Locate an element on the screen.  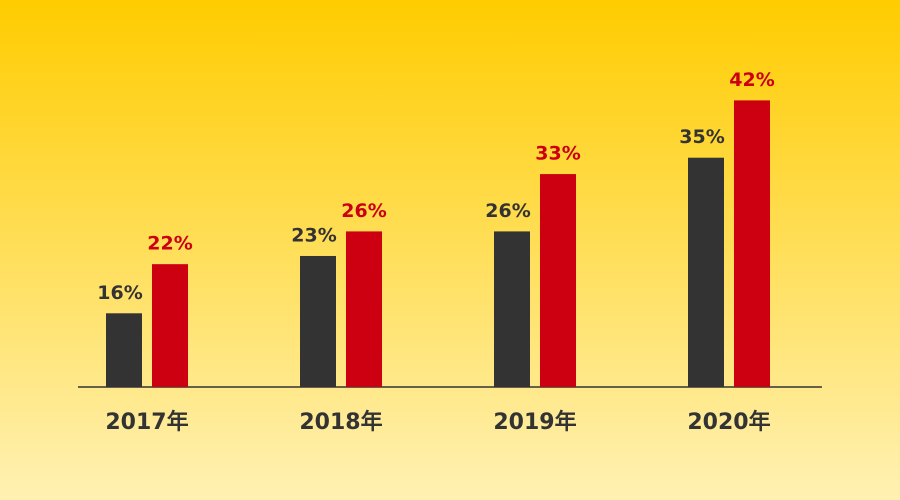
value-label: 16% is located at coordinates (119, 293).